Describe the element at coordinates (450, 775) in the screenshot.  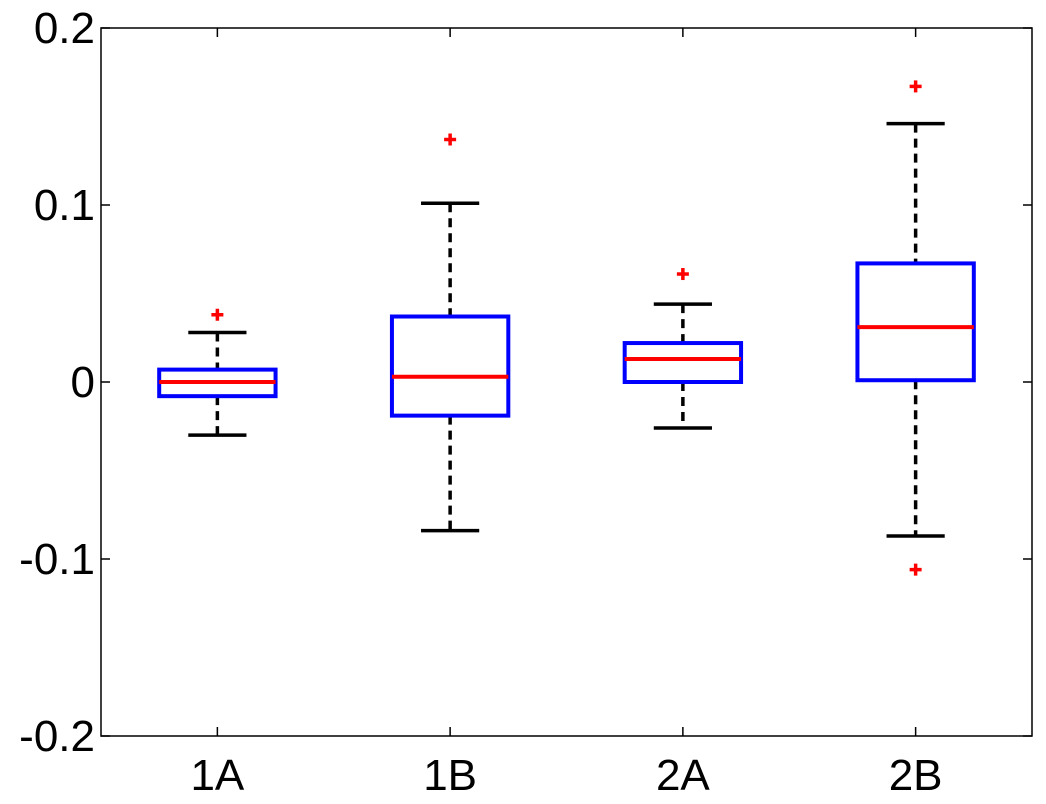
I see `x-tick-label: 1B` at that location.